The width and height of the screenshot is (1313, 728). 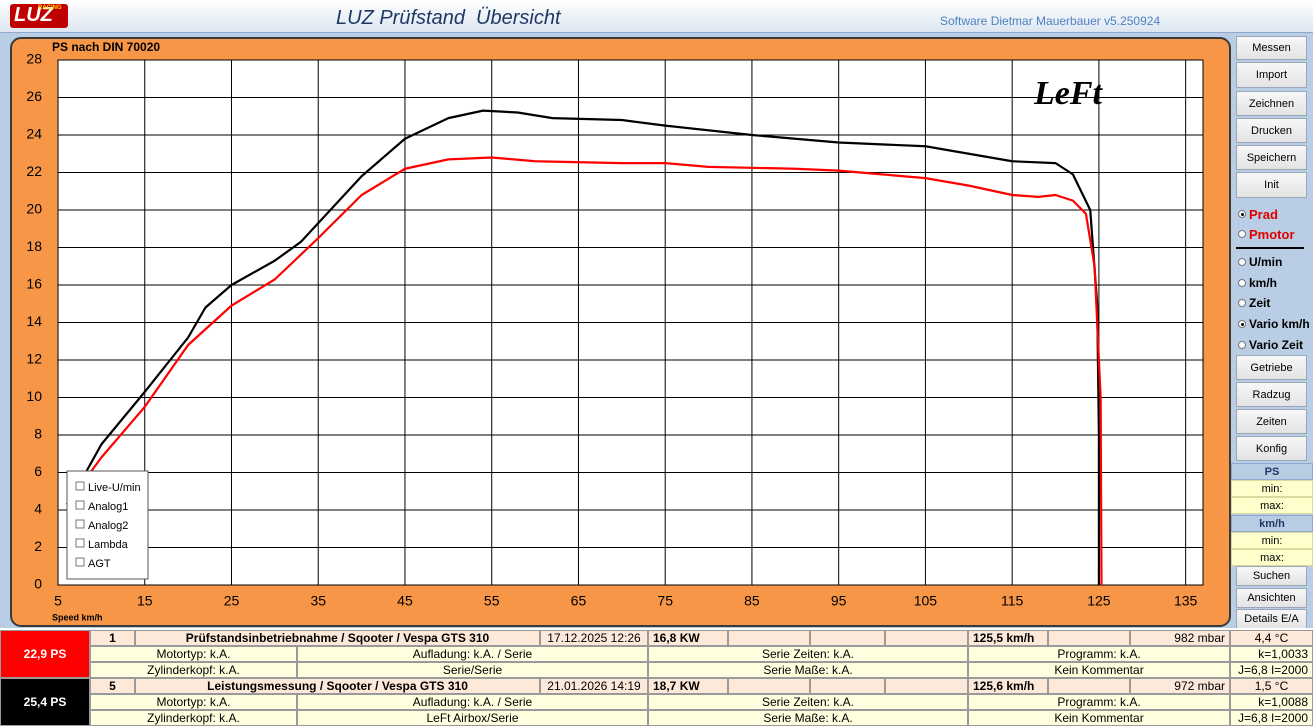 What do you see at coordinates (1271, 394) in the screenshot?
I see `sidebar-button: Radzug` at bounding box center [1271, 394].